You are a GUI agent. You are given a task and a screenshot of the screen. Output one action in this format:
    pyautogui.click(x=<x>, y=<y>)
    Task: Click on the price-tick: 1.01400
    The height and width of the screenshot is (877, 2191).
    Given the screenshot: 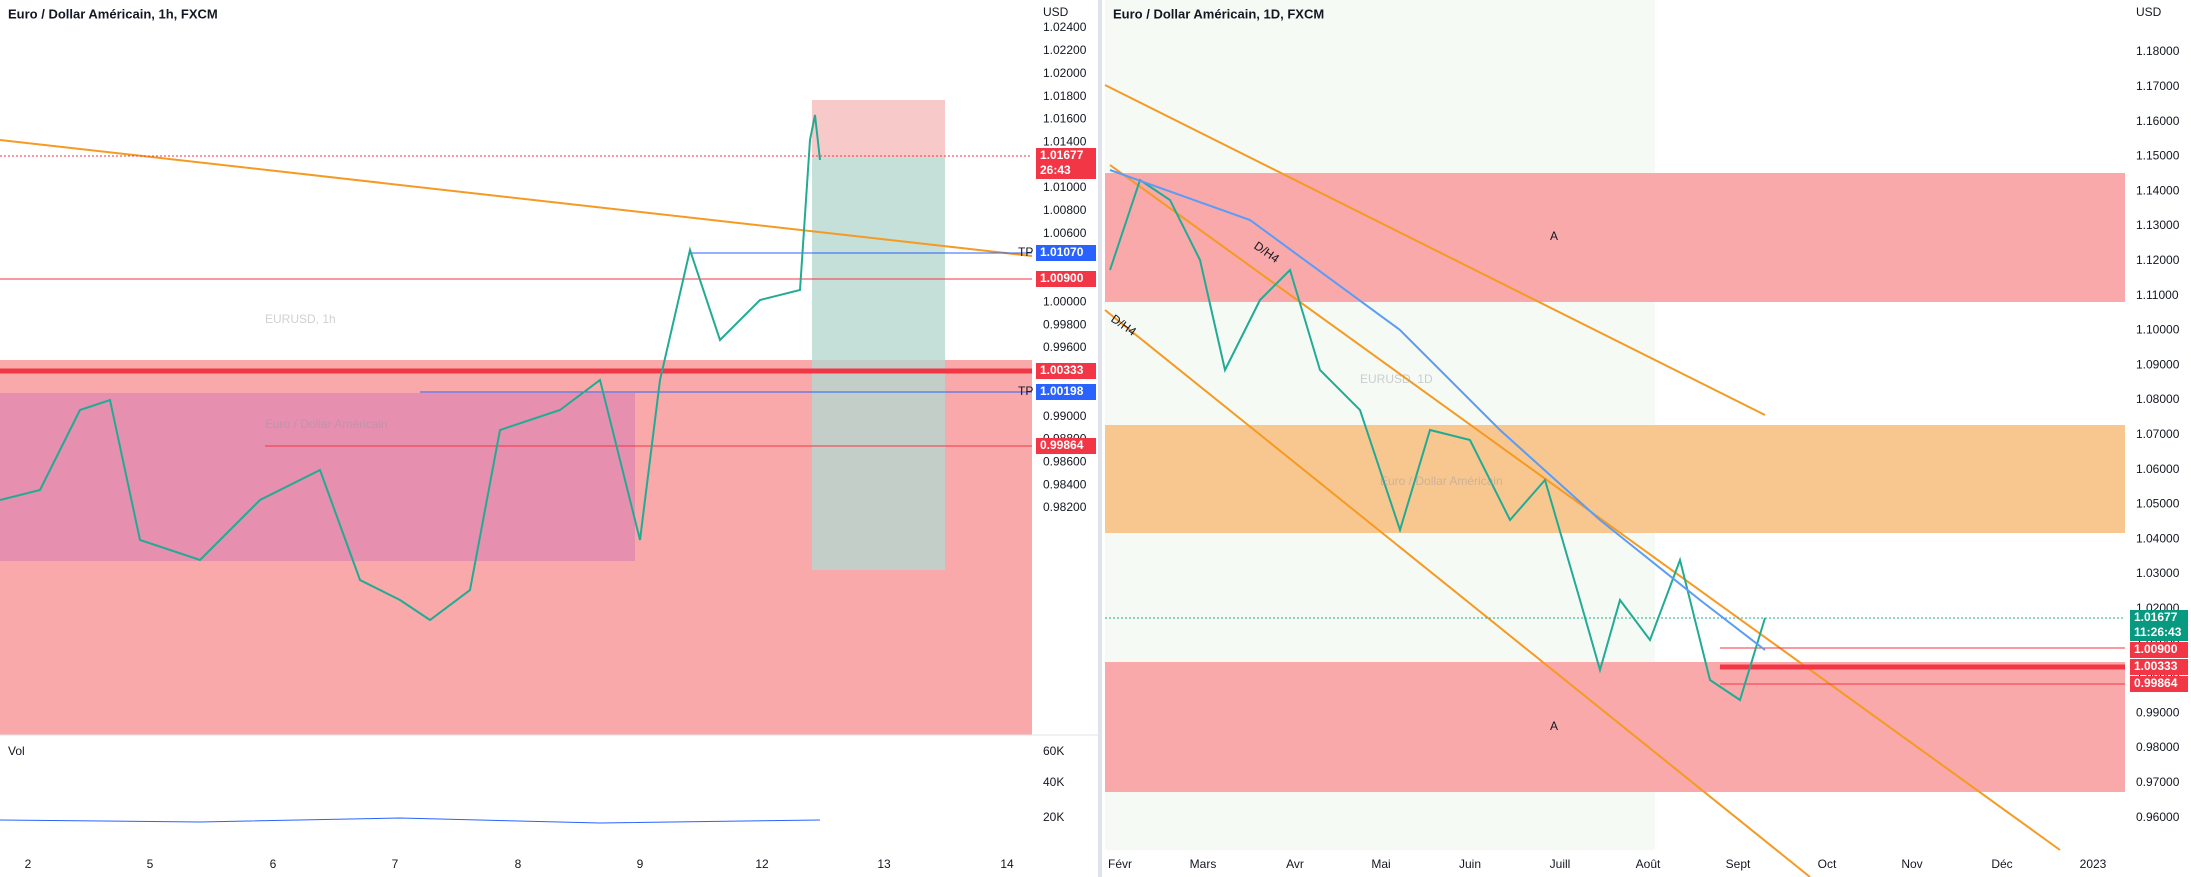 What is the action you would take?
    pyautogui.click(x=1065, y=141)
    